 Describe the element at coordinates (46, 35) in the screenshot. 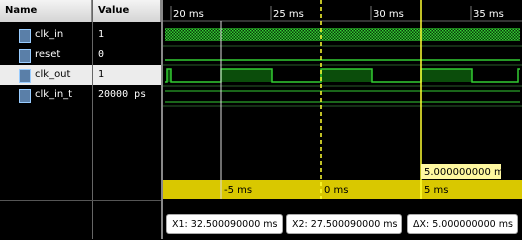

I see `signal-name: clk_in` at that location.